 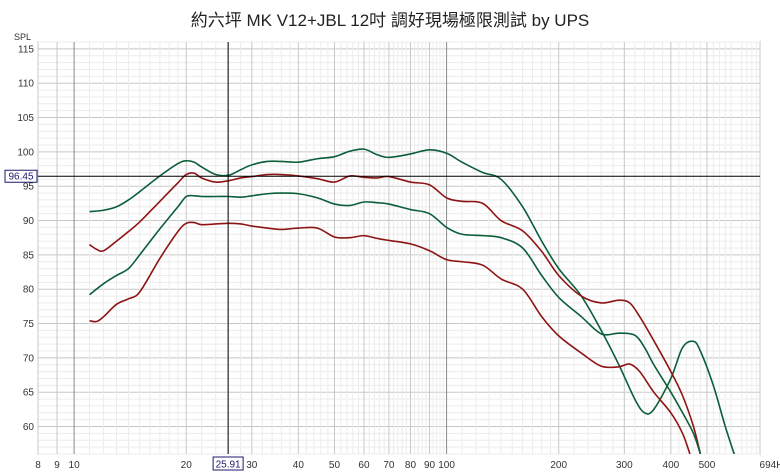 What do you see at coordinates (411, 465) in the screenshot?
I see `x-tick-label: 80` at bounding box center [411, 465].